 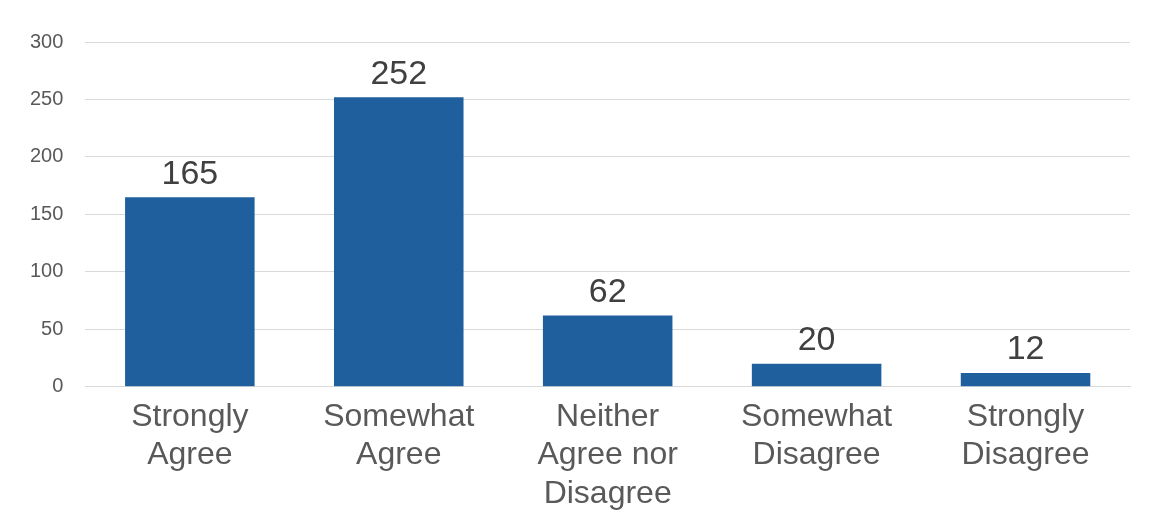 I want to click on x-tick-label: Strongly Agree, so click(x=190, y=434).